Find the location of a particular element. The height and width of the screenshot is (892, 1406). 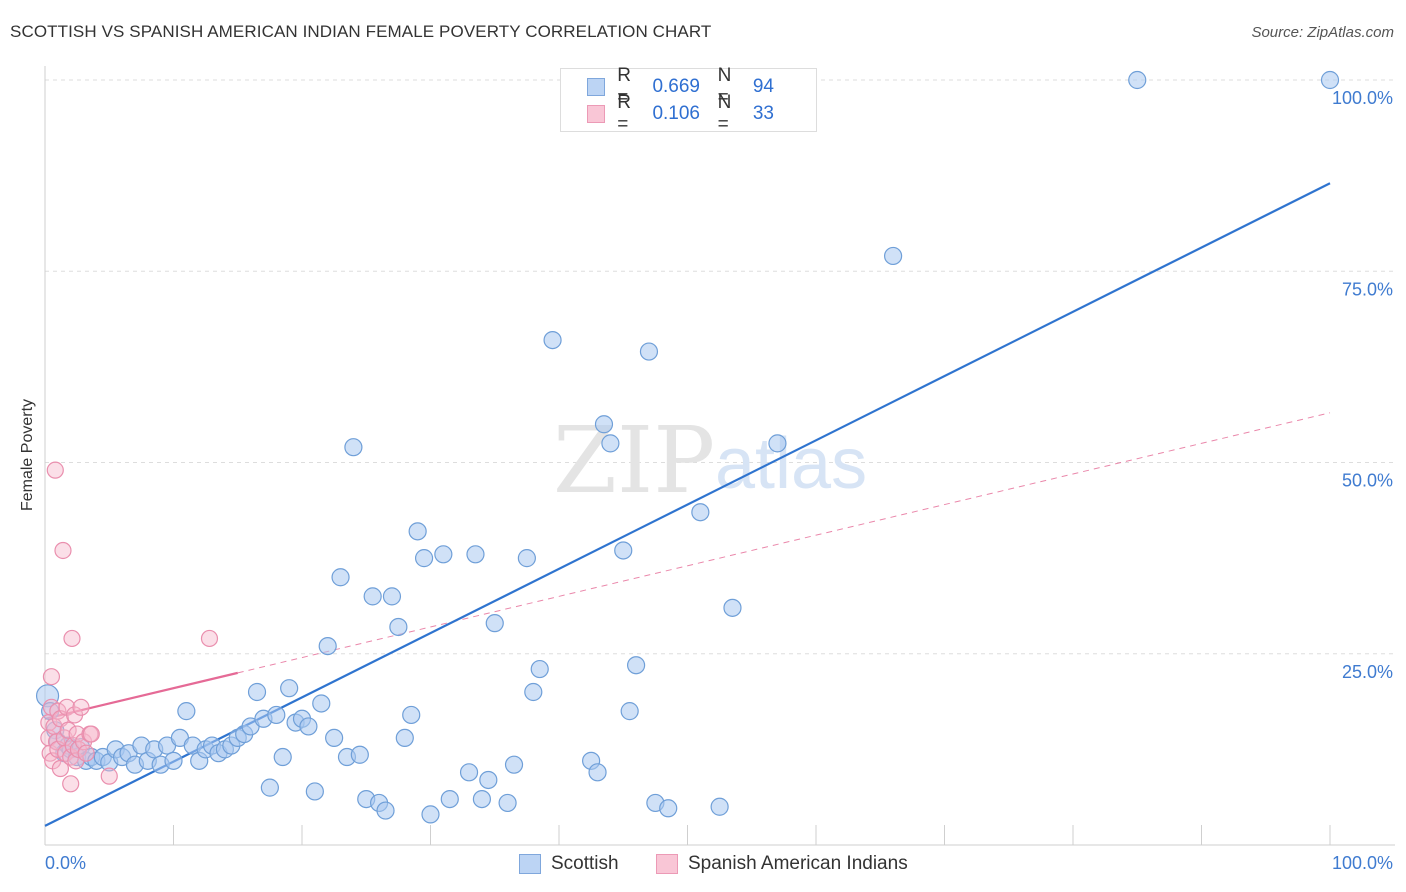

legend-swatch-spanish-american-indians is located at coordinates (596, 114).